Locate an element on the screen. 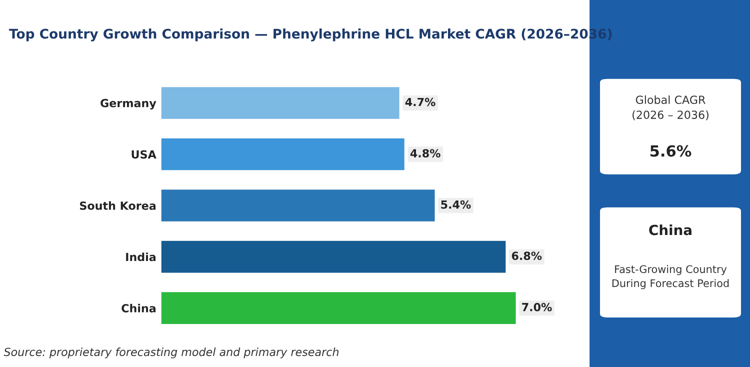  data-label: 5.4% is located at coordinates (456, 204).